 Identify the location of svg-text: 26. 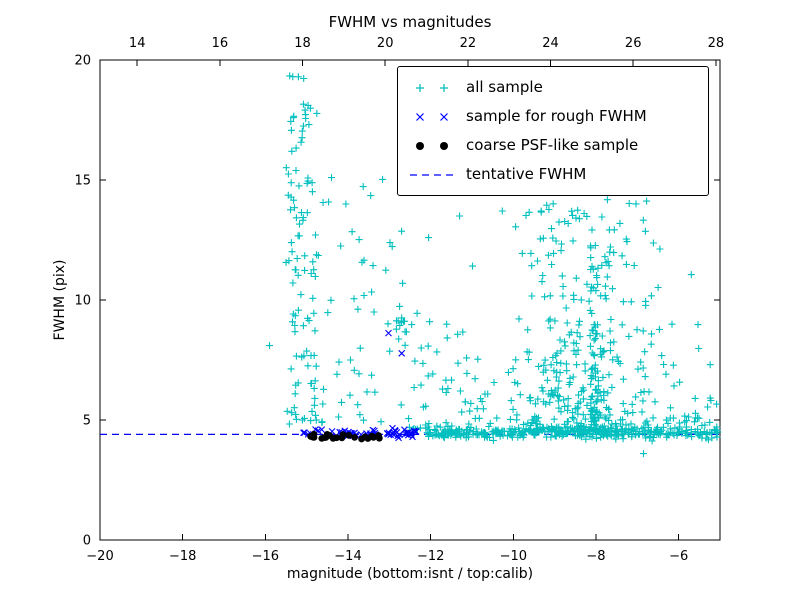
(633, 43).